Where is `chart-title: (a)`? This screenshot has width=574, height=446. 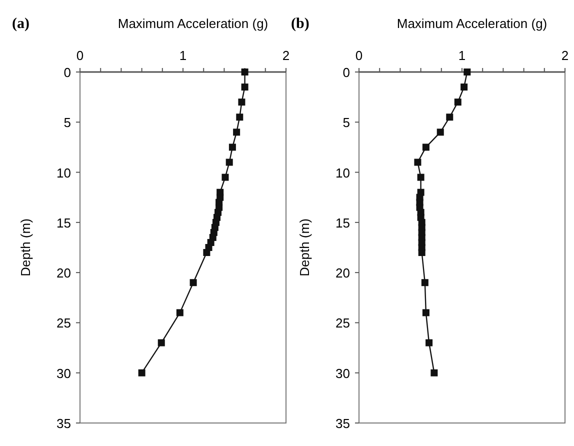
chart-title: (a) is located at coordinates (21, 24).